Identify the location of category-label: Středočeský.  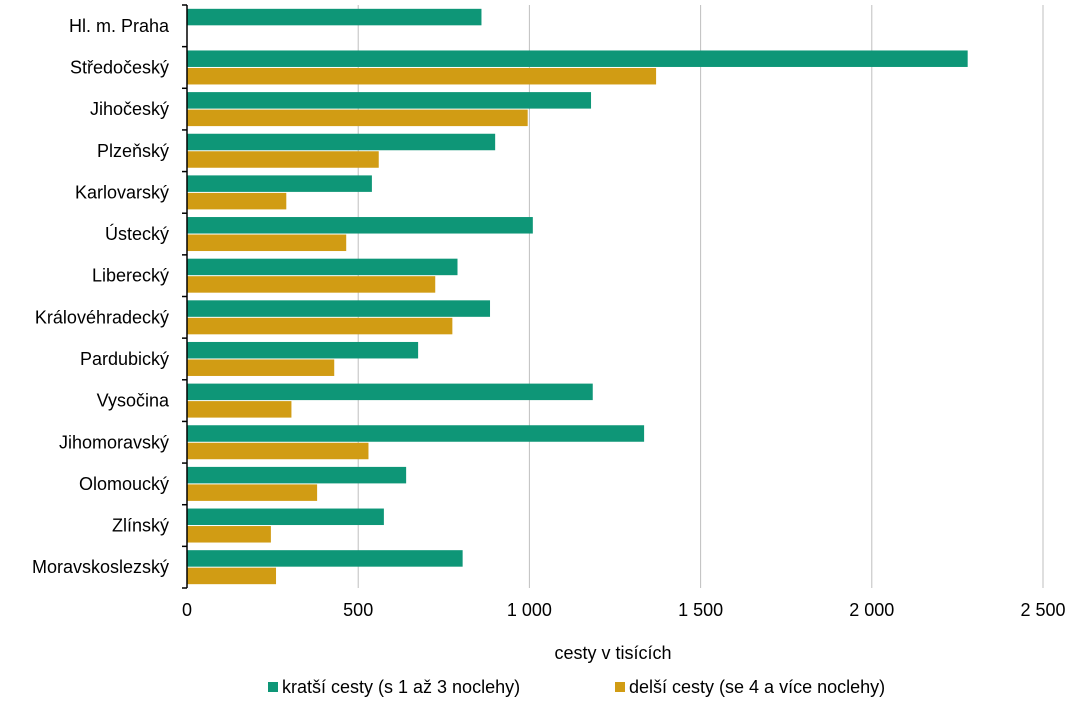
(119, 67).